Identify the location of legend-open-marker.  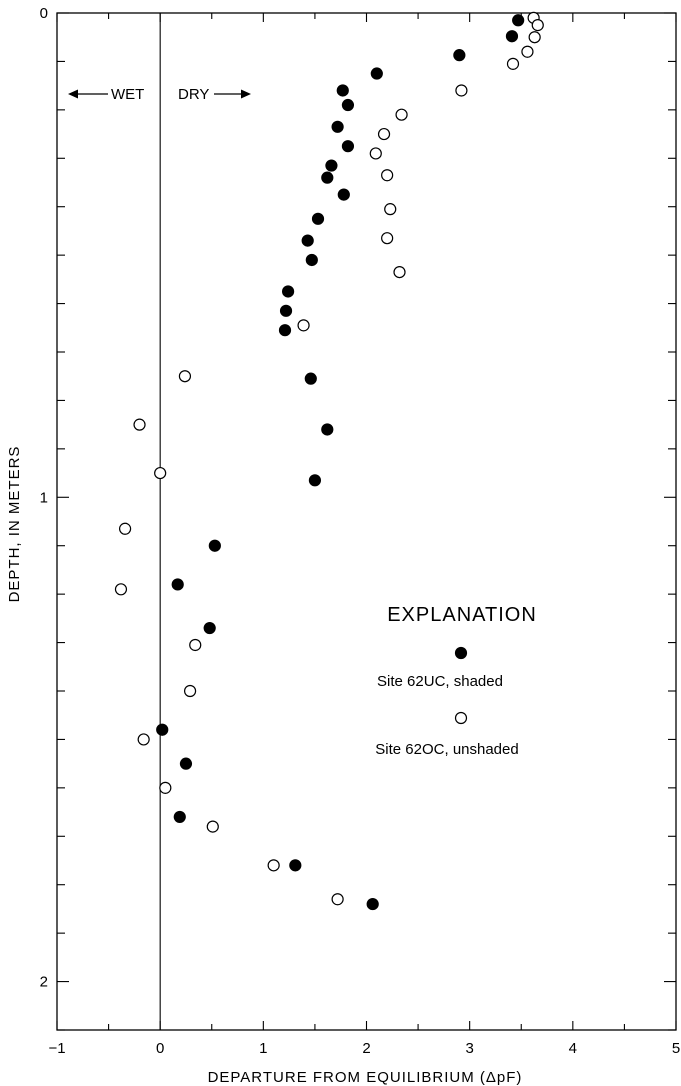
(461, 718).